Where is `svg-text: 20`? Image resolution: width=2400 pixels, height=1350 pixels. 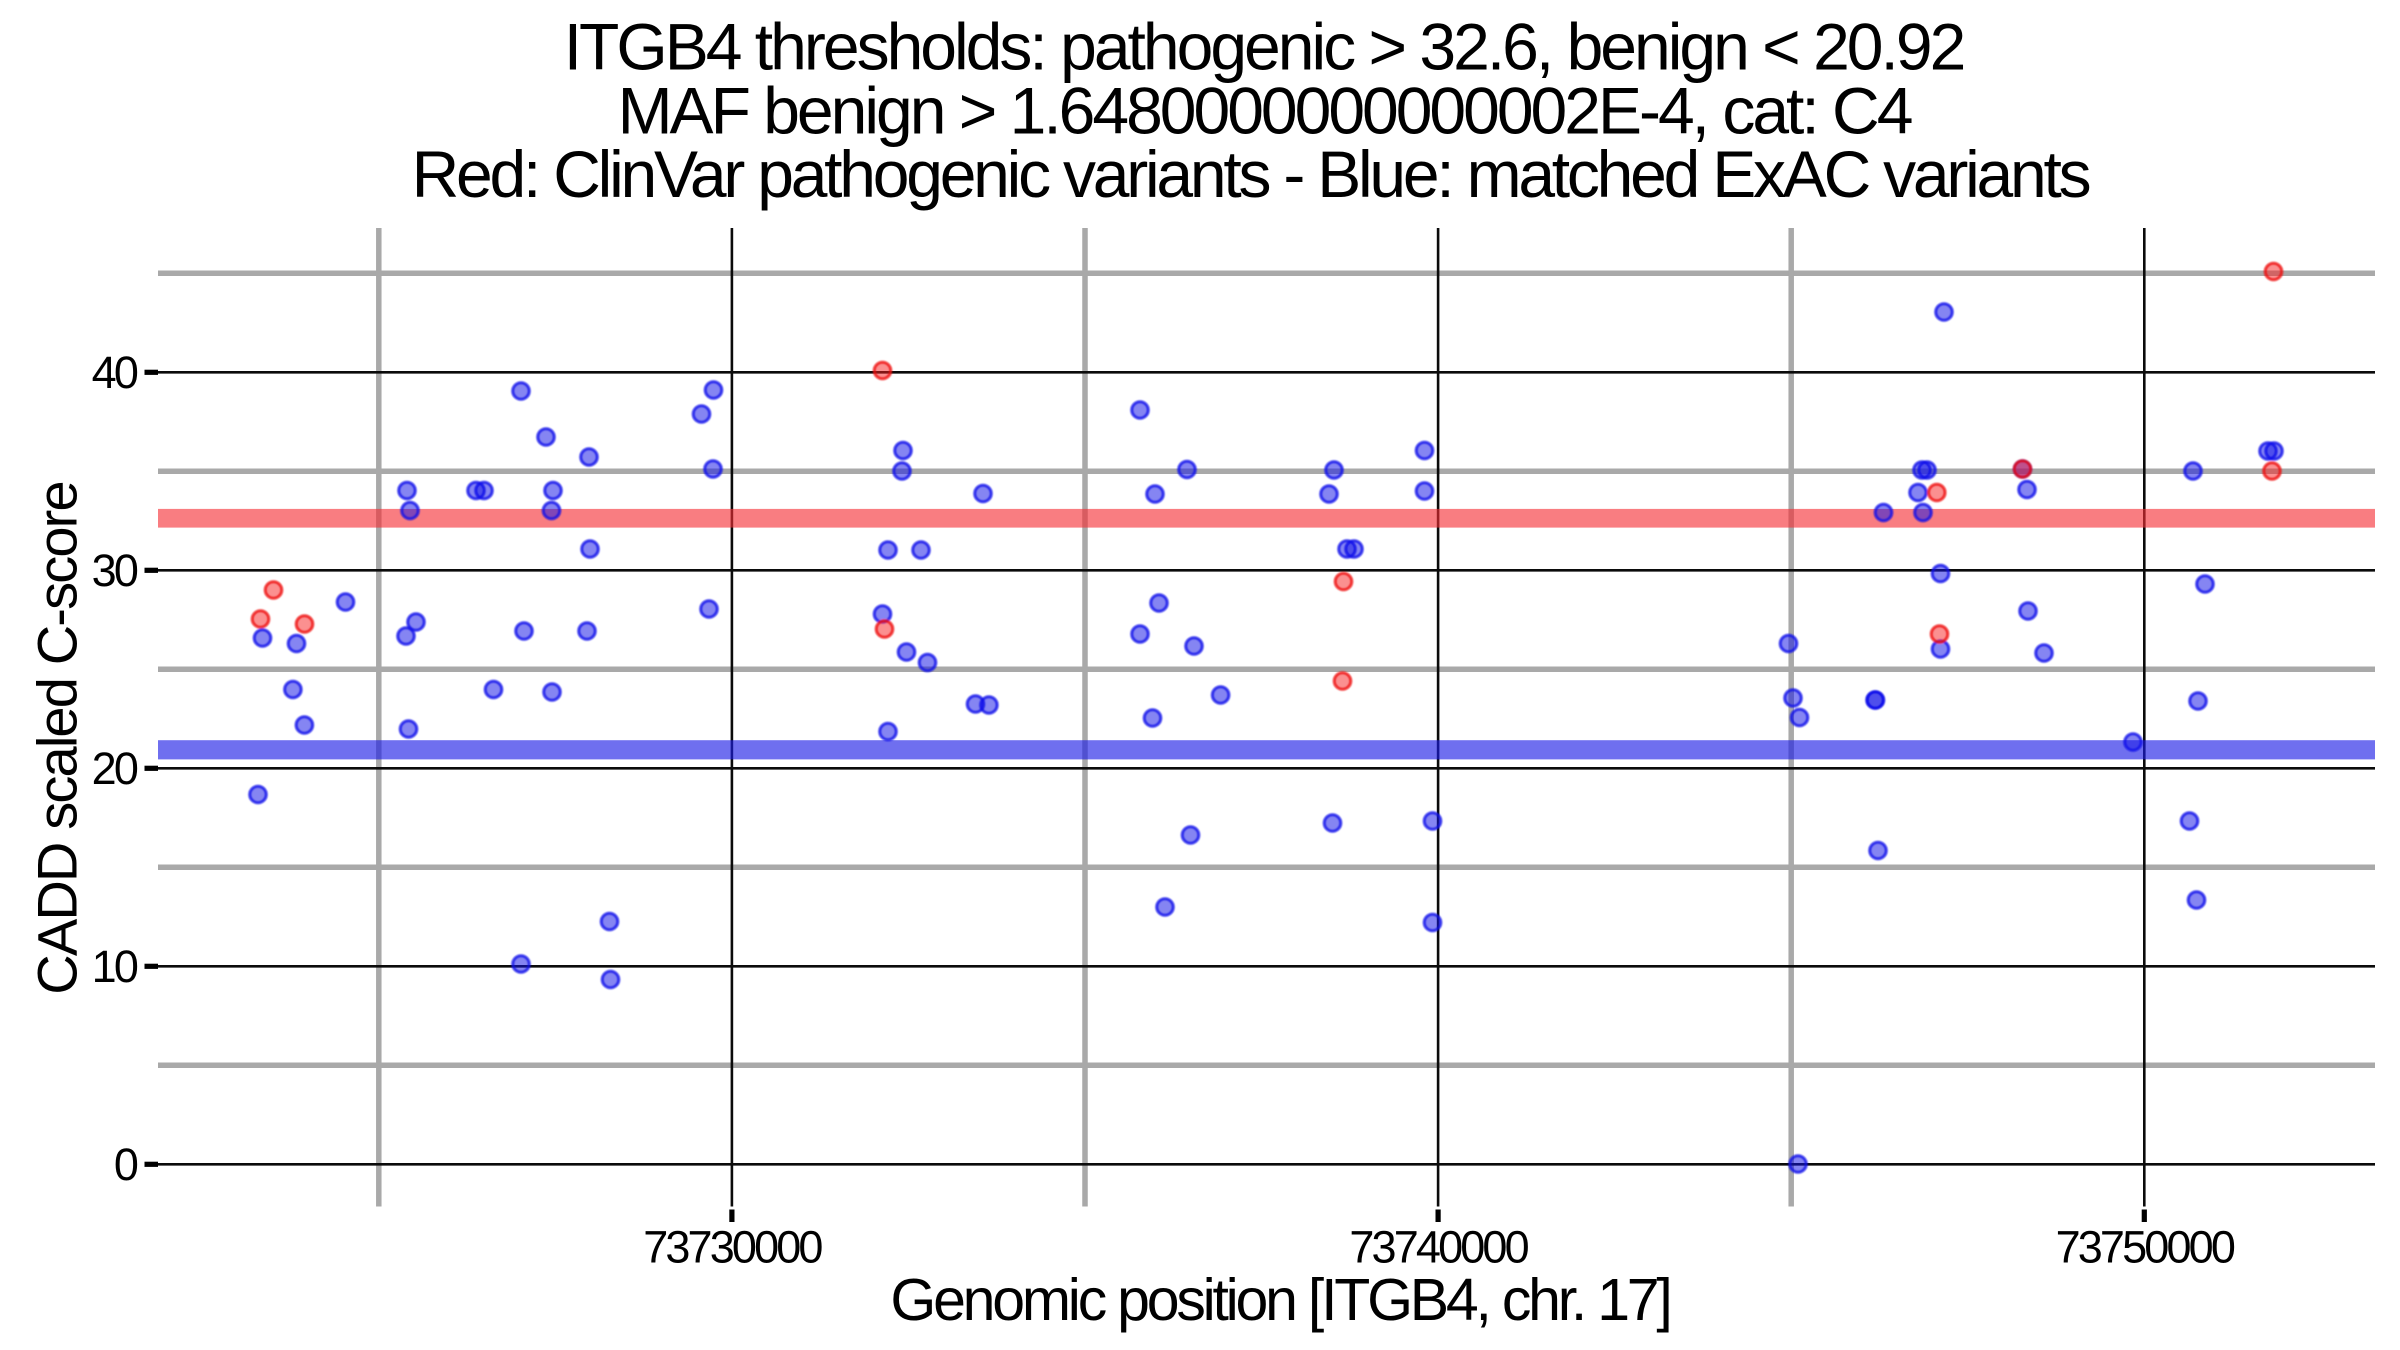 svg-text: 20 is located at coordinates (115, 768).